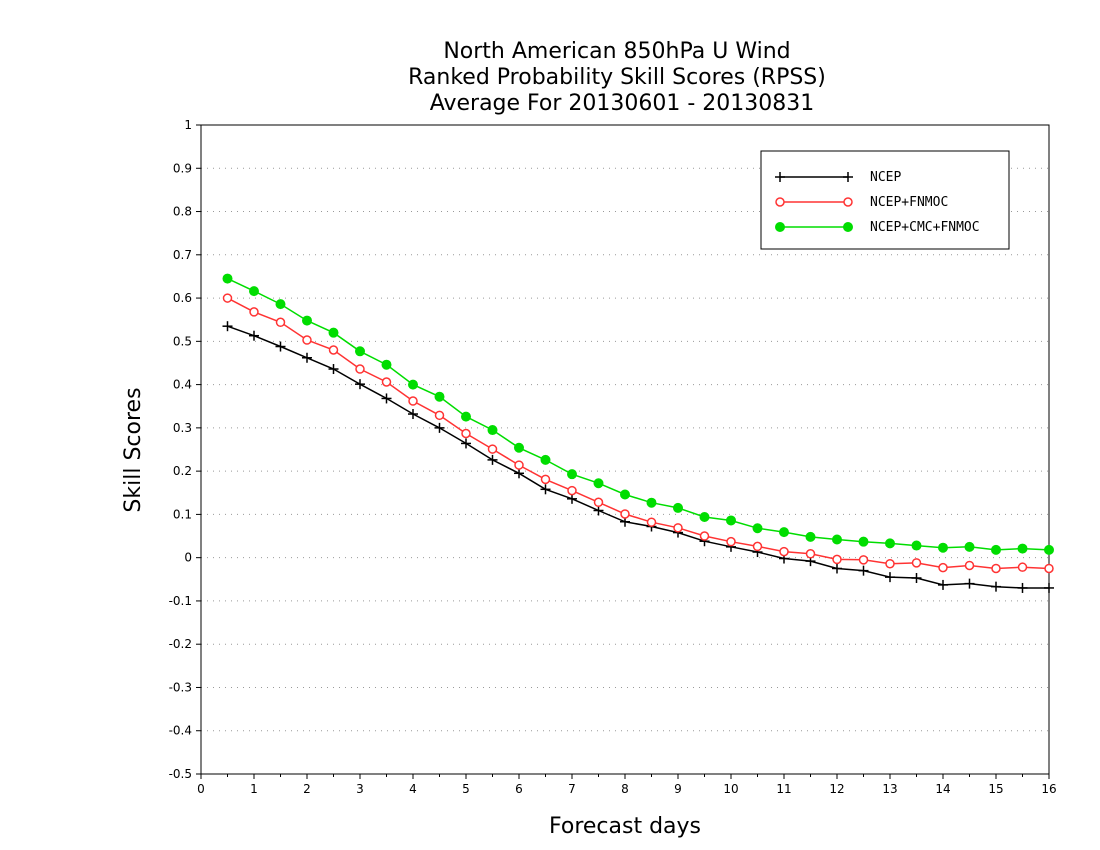 The height and width of the screenshot is (850, 1100). Describe the element at coordinates (885, 177) in the screenshot. I see `legend-label: NCEP` at that location.